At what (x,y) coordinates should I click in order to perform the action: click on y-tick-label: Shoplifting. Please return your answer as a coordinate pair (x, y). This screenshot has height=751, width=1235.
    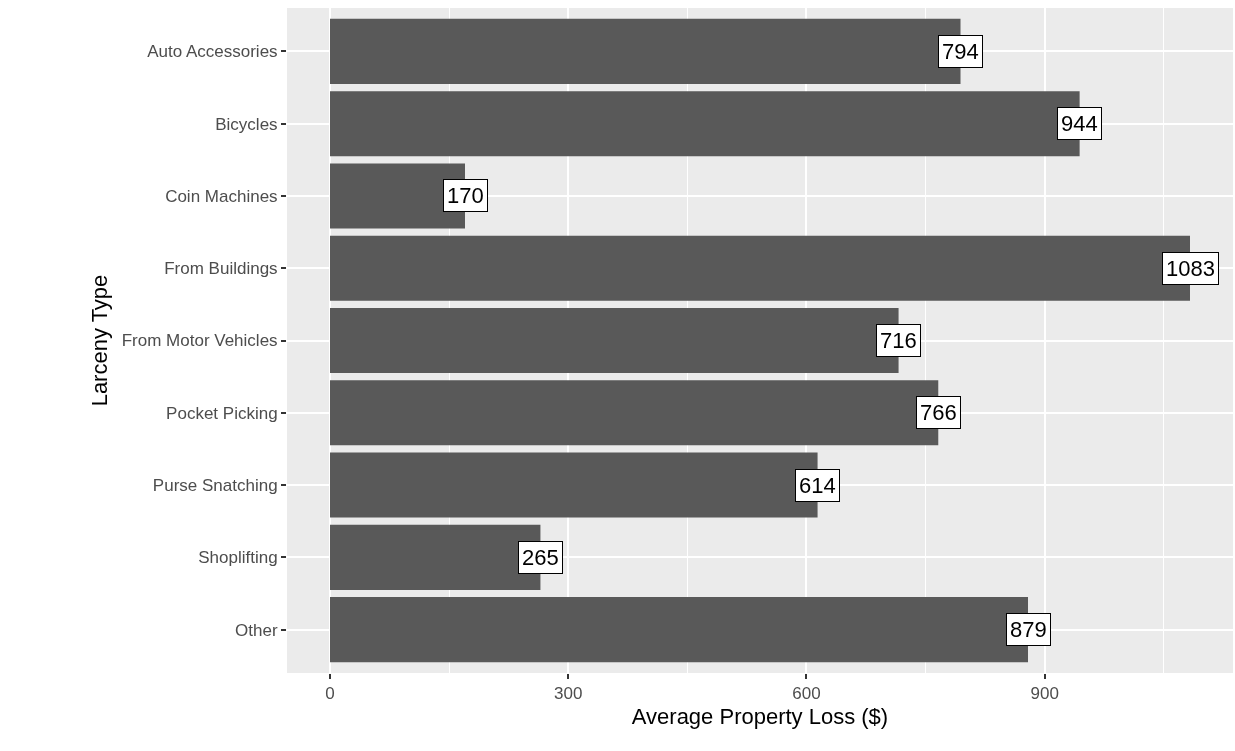
    Looking at the image, I should click on (238, 558).